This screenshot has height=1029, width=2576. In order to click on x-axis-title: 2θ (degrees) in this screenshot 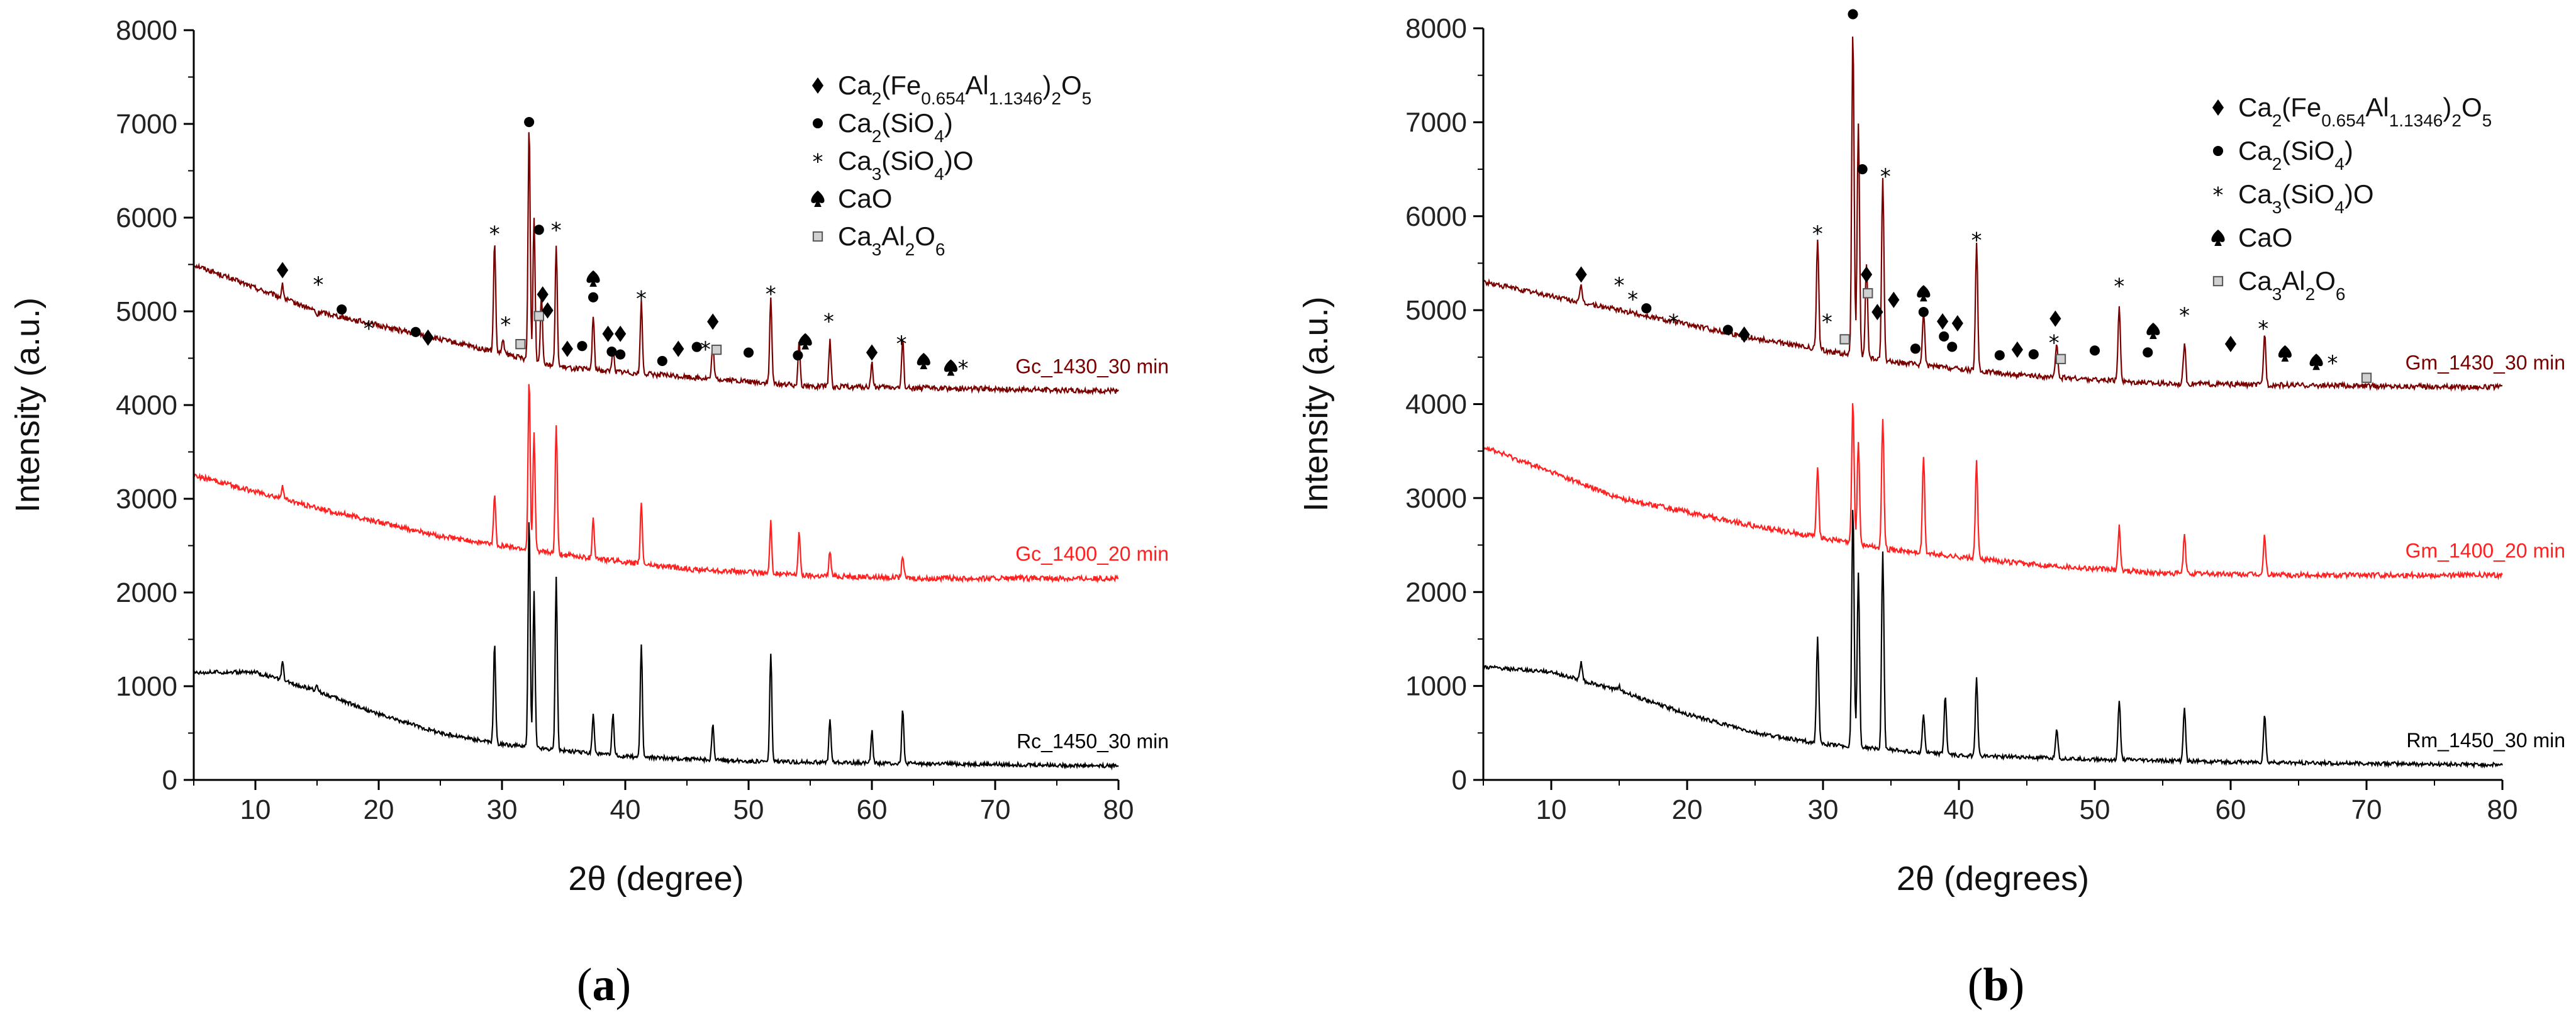, I will do `click(1993, 879)`.